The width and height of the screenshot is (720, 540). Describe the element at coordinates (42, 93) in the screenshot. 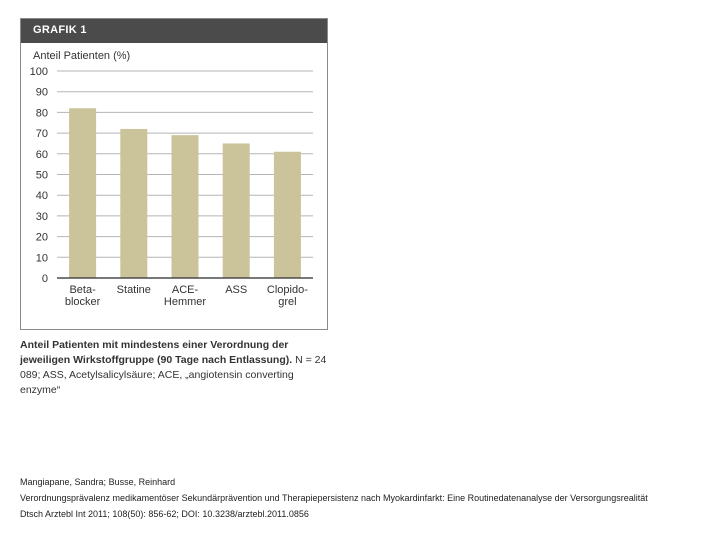

I see `y-tick-label: 90` at that location.